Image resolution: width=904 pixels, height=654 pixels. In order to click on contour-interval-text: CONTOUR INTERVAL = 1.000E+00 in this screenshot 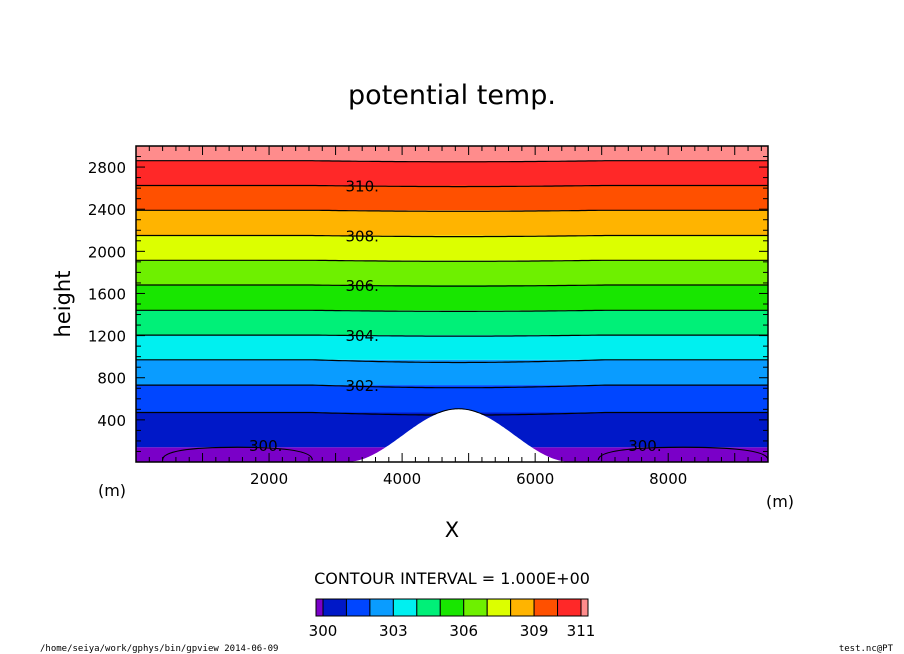, I will do `click(452, 578)`.